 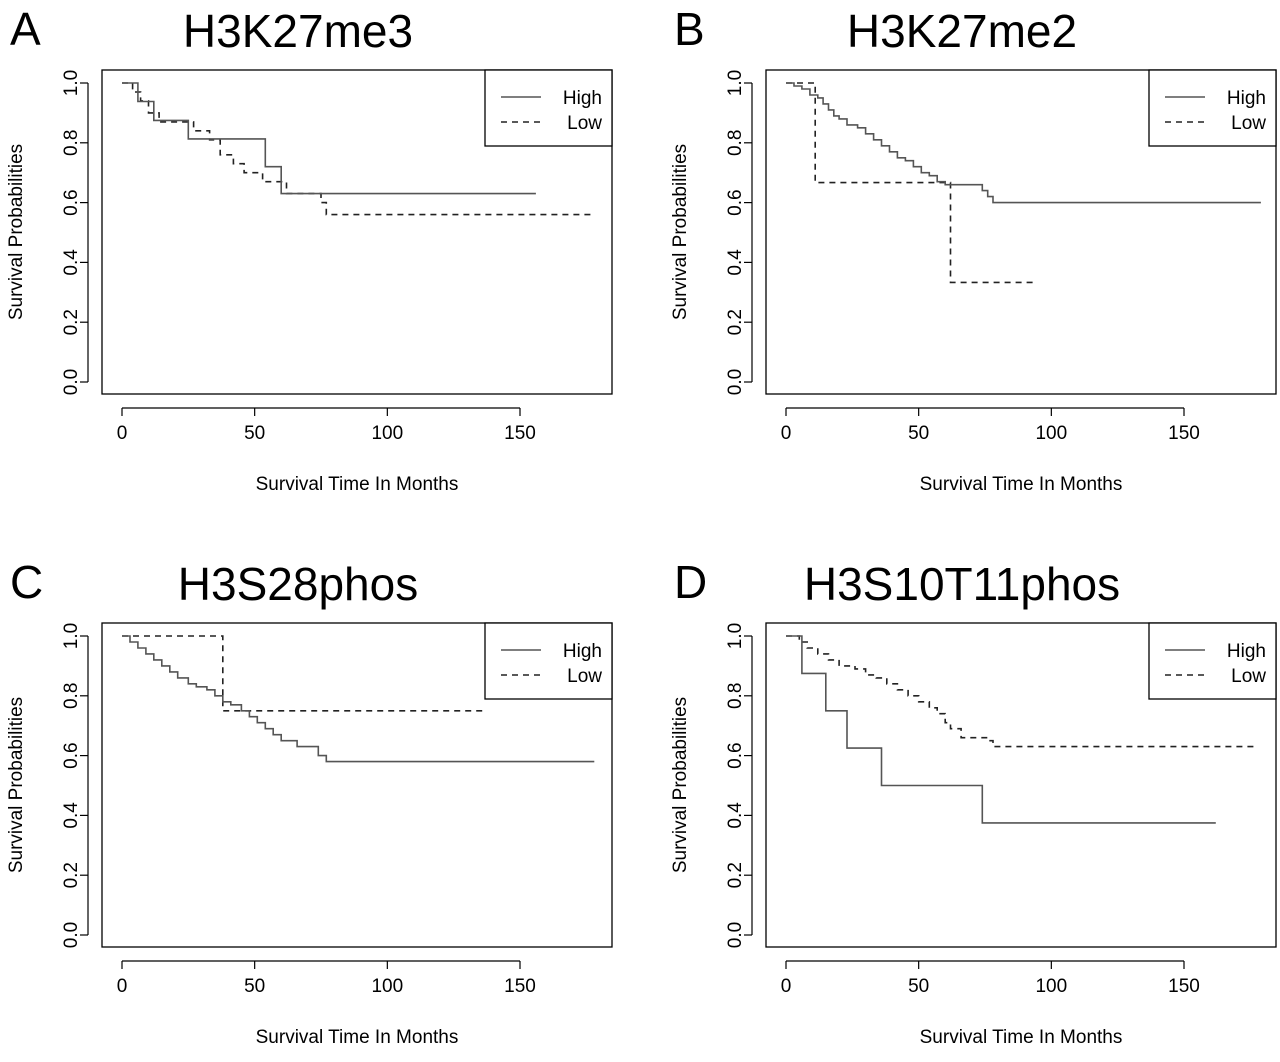 I want to click on panel-letter: D, so click(x=690, y=582).